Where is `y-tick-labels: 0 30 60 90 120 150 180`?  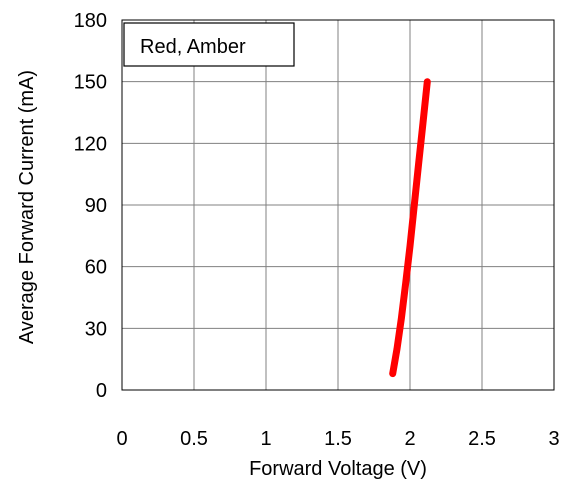
y-tick-labels: 0 30 60 90 120 150 180 is located at coordinates (90, 206).